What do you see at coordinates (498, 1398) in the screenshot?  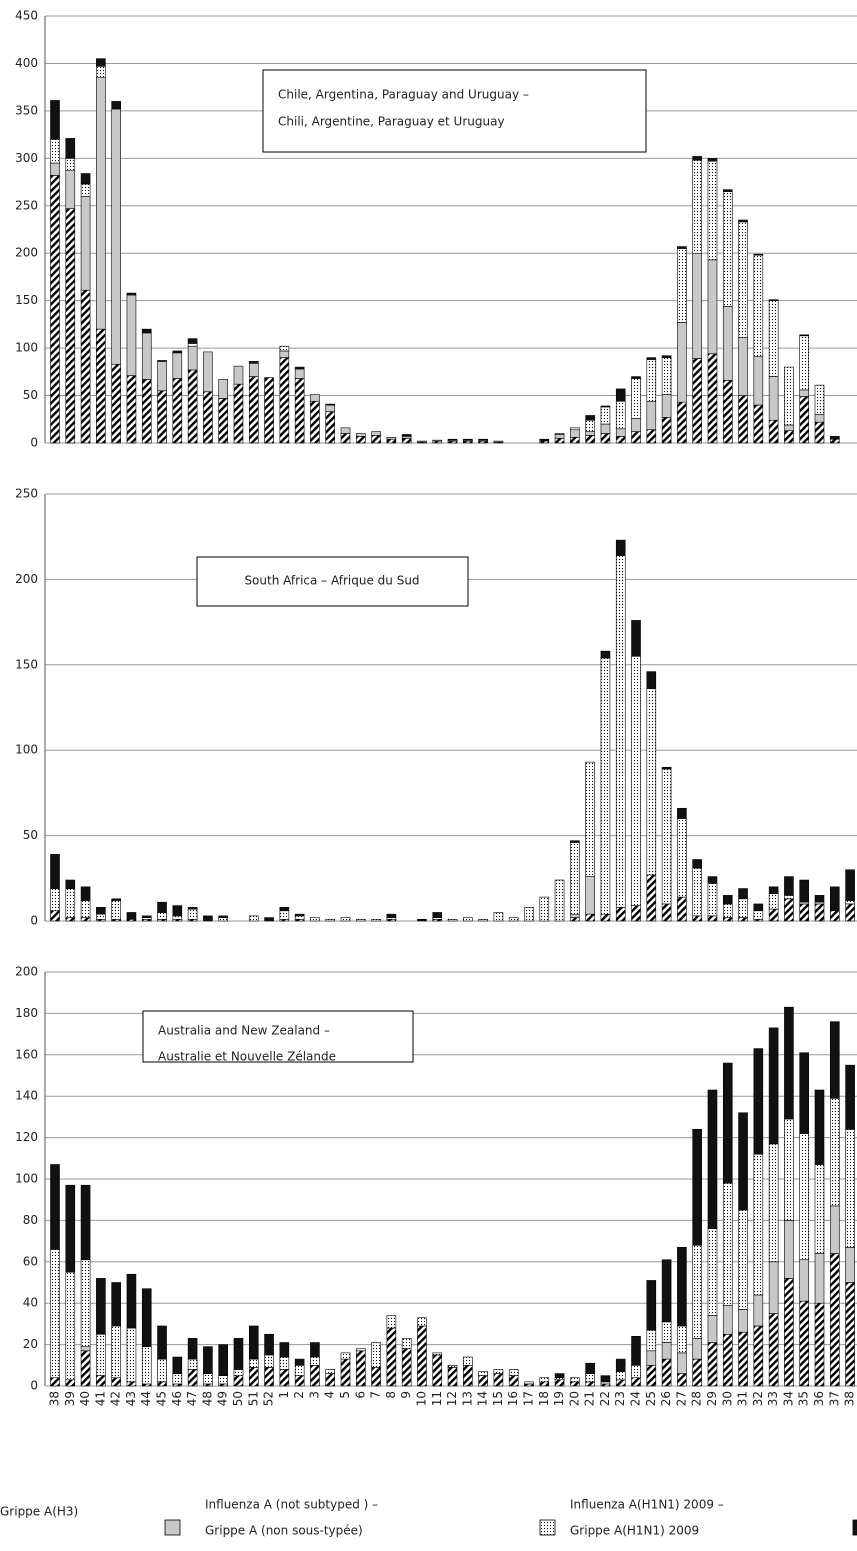 I see `x-tick-label: 15` at bounding box center [498, 1398].